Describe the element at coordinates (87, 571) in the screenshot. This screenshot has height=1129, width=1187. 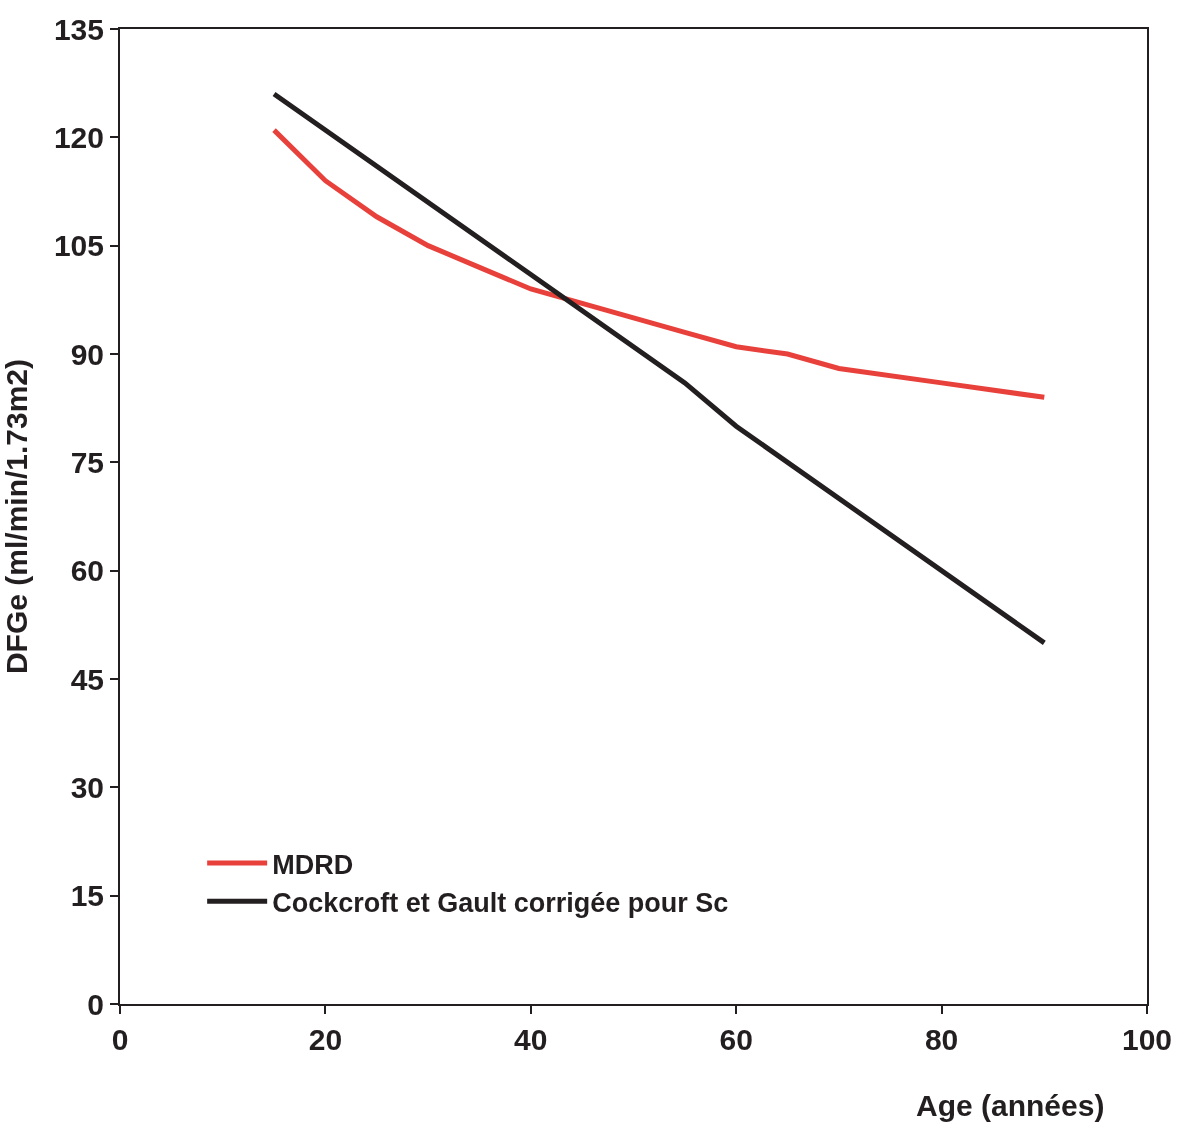
I see `y-tick-label: 60` at that location.